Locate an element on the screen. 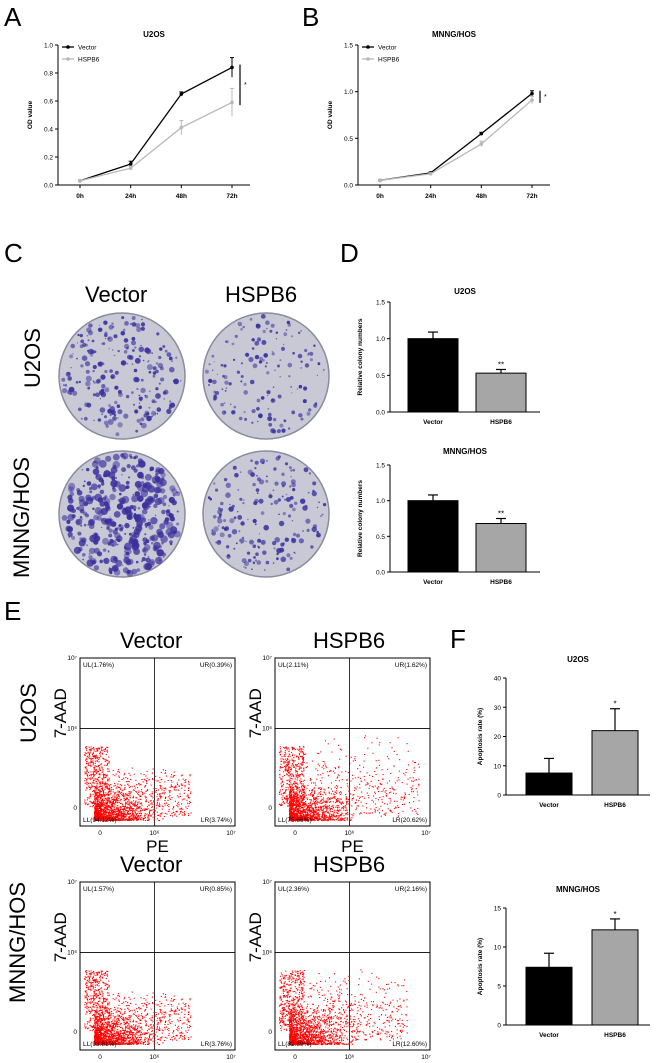 This screenshot has height=1063, width=667. x-tick-label: 48h is located at coordinates (481, 196).